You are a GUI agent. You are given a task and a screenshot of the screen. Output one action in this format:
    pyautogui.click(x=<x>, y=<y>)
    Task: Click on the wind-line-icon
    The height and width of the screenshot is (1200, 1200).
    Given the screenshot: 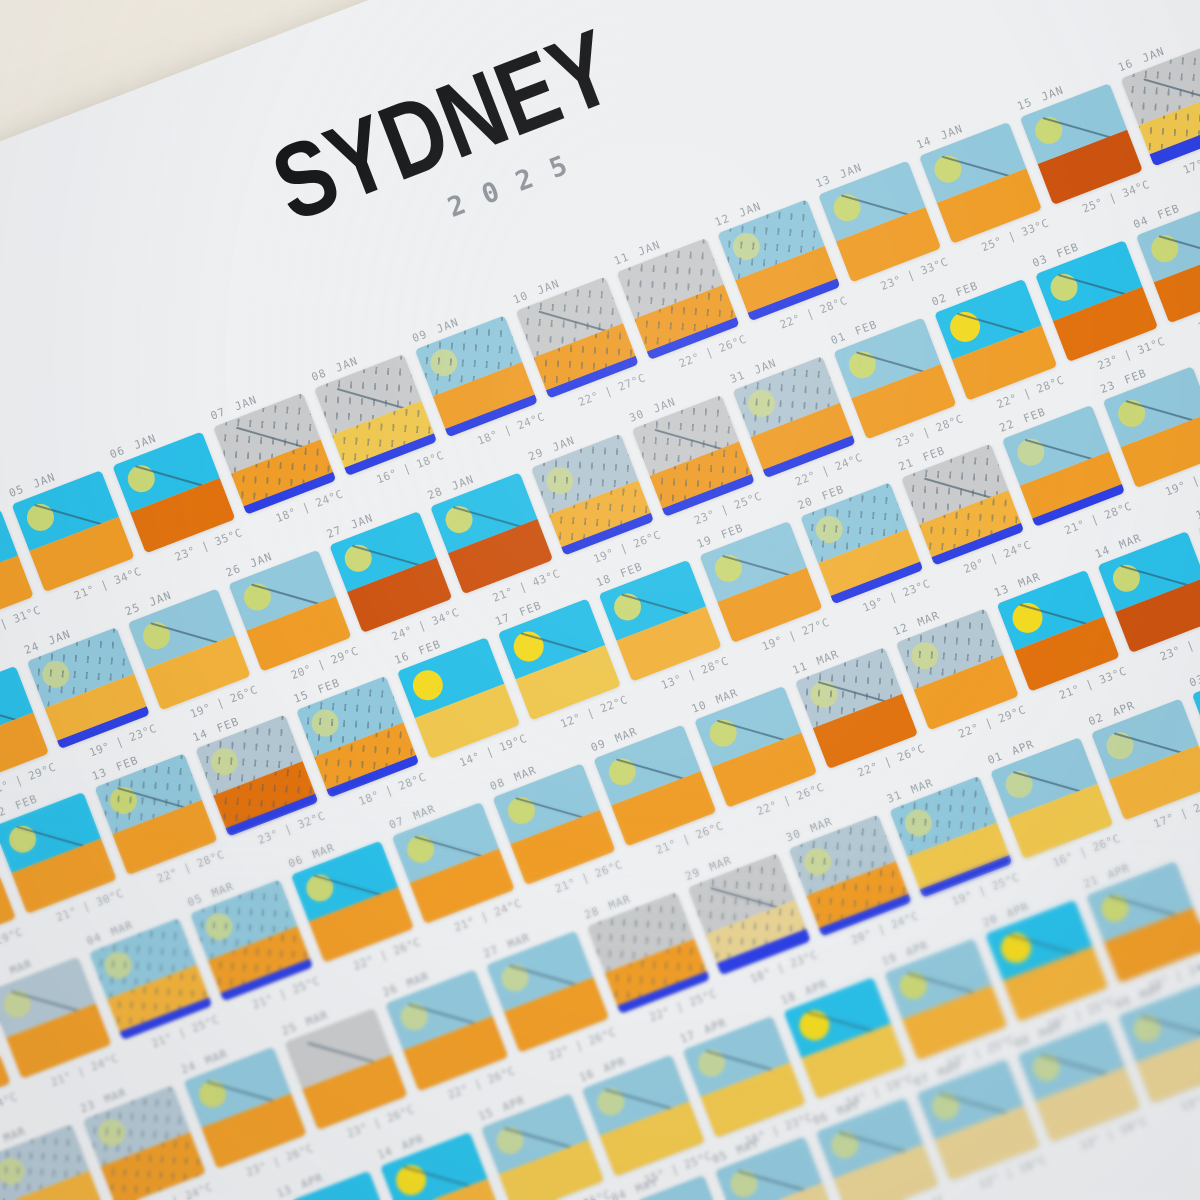 What is the action you would take?
    pyautogui.click(x=342, y=1052)
    